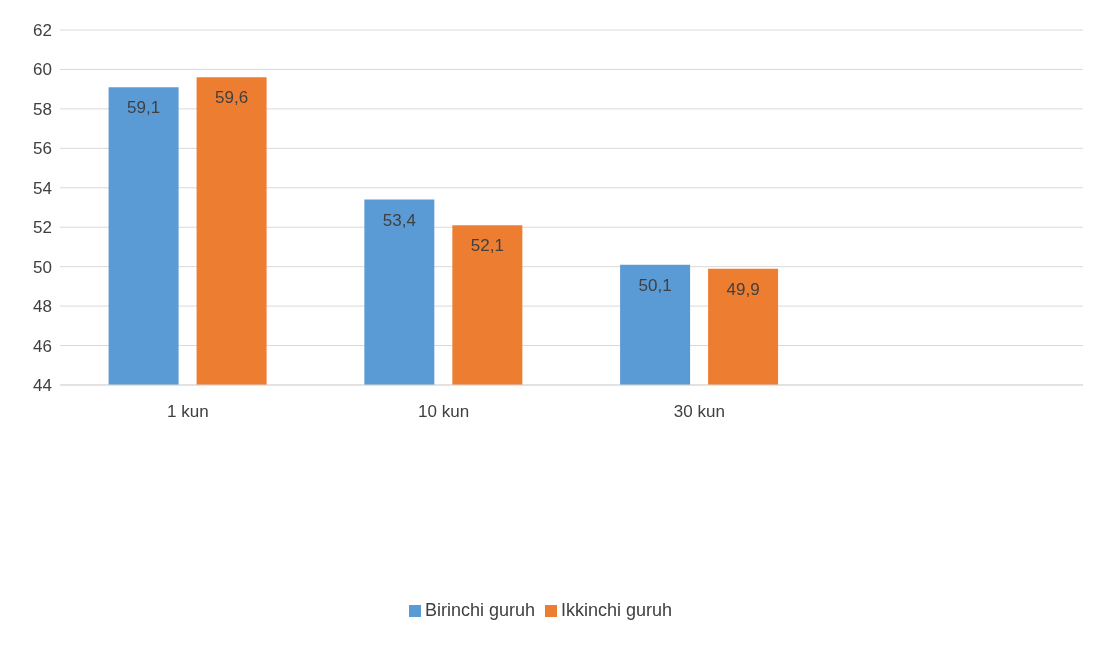 The image size is (1113, 645). Describe the element at coordinates (144, 108) in the screenshot. I see `data-label: 59,1` at that location.